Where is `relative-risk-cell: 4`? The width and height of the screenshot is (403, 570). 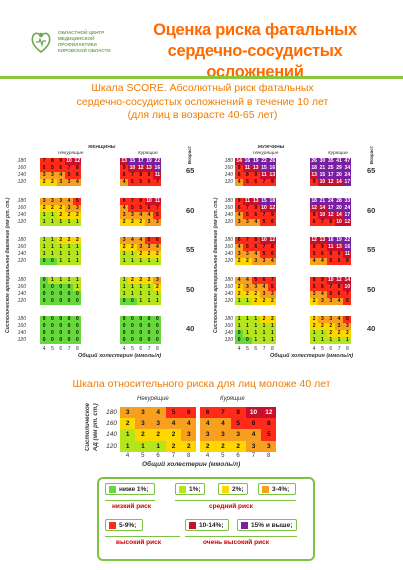 relative-risk-cell: 4 is located at coordinates (158, 413).